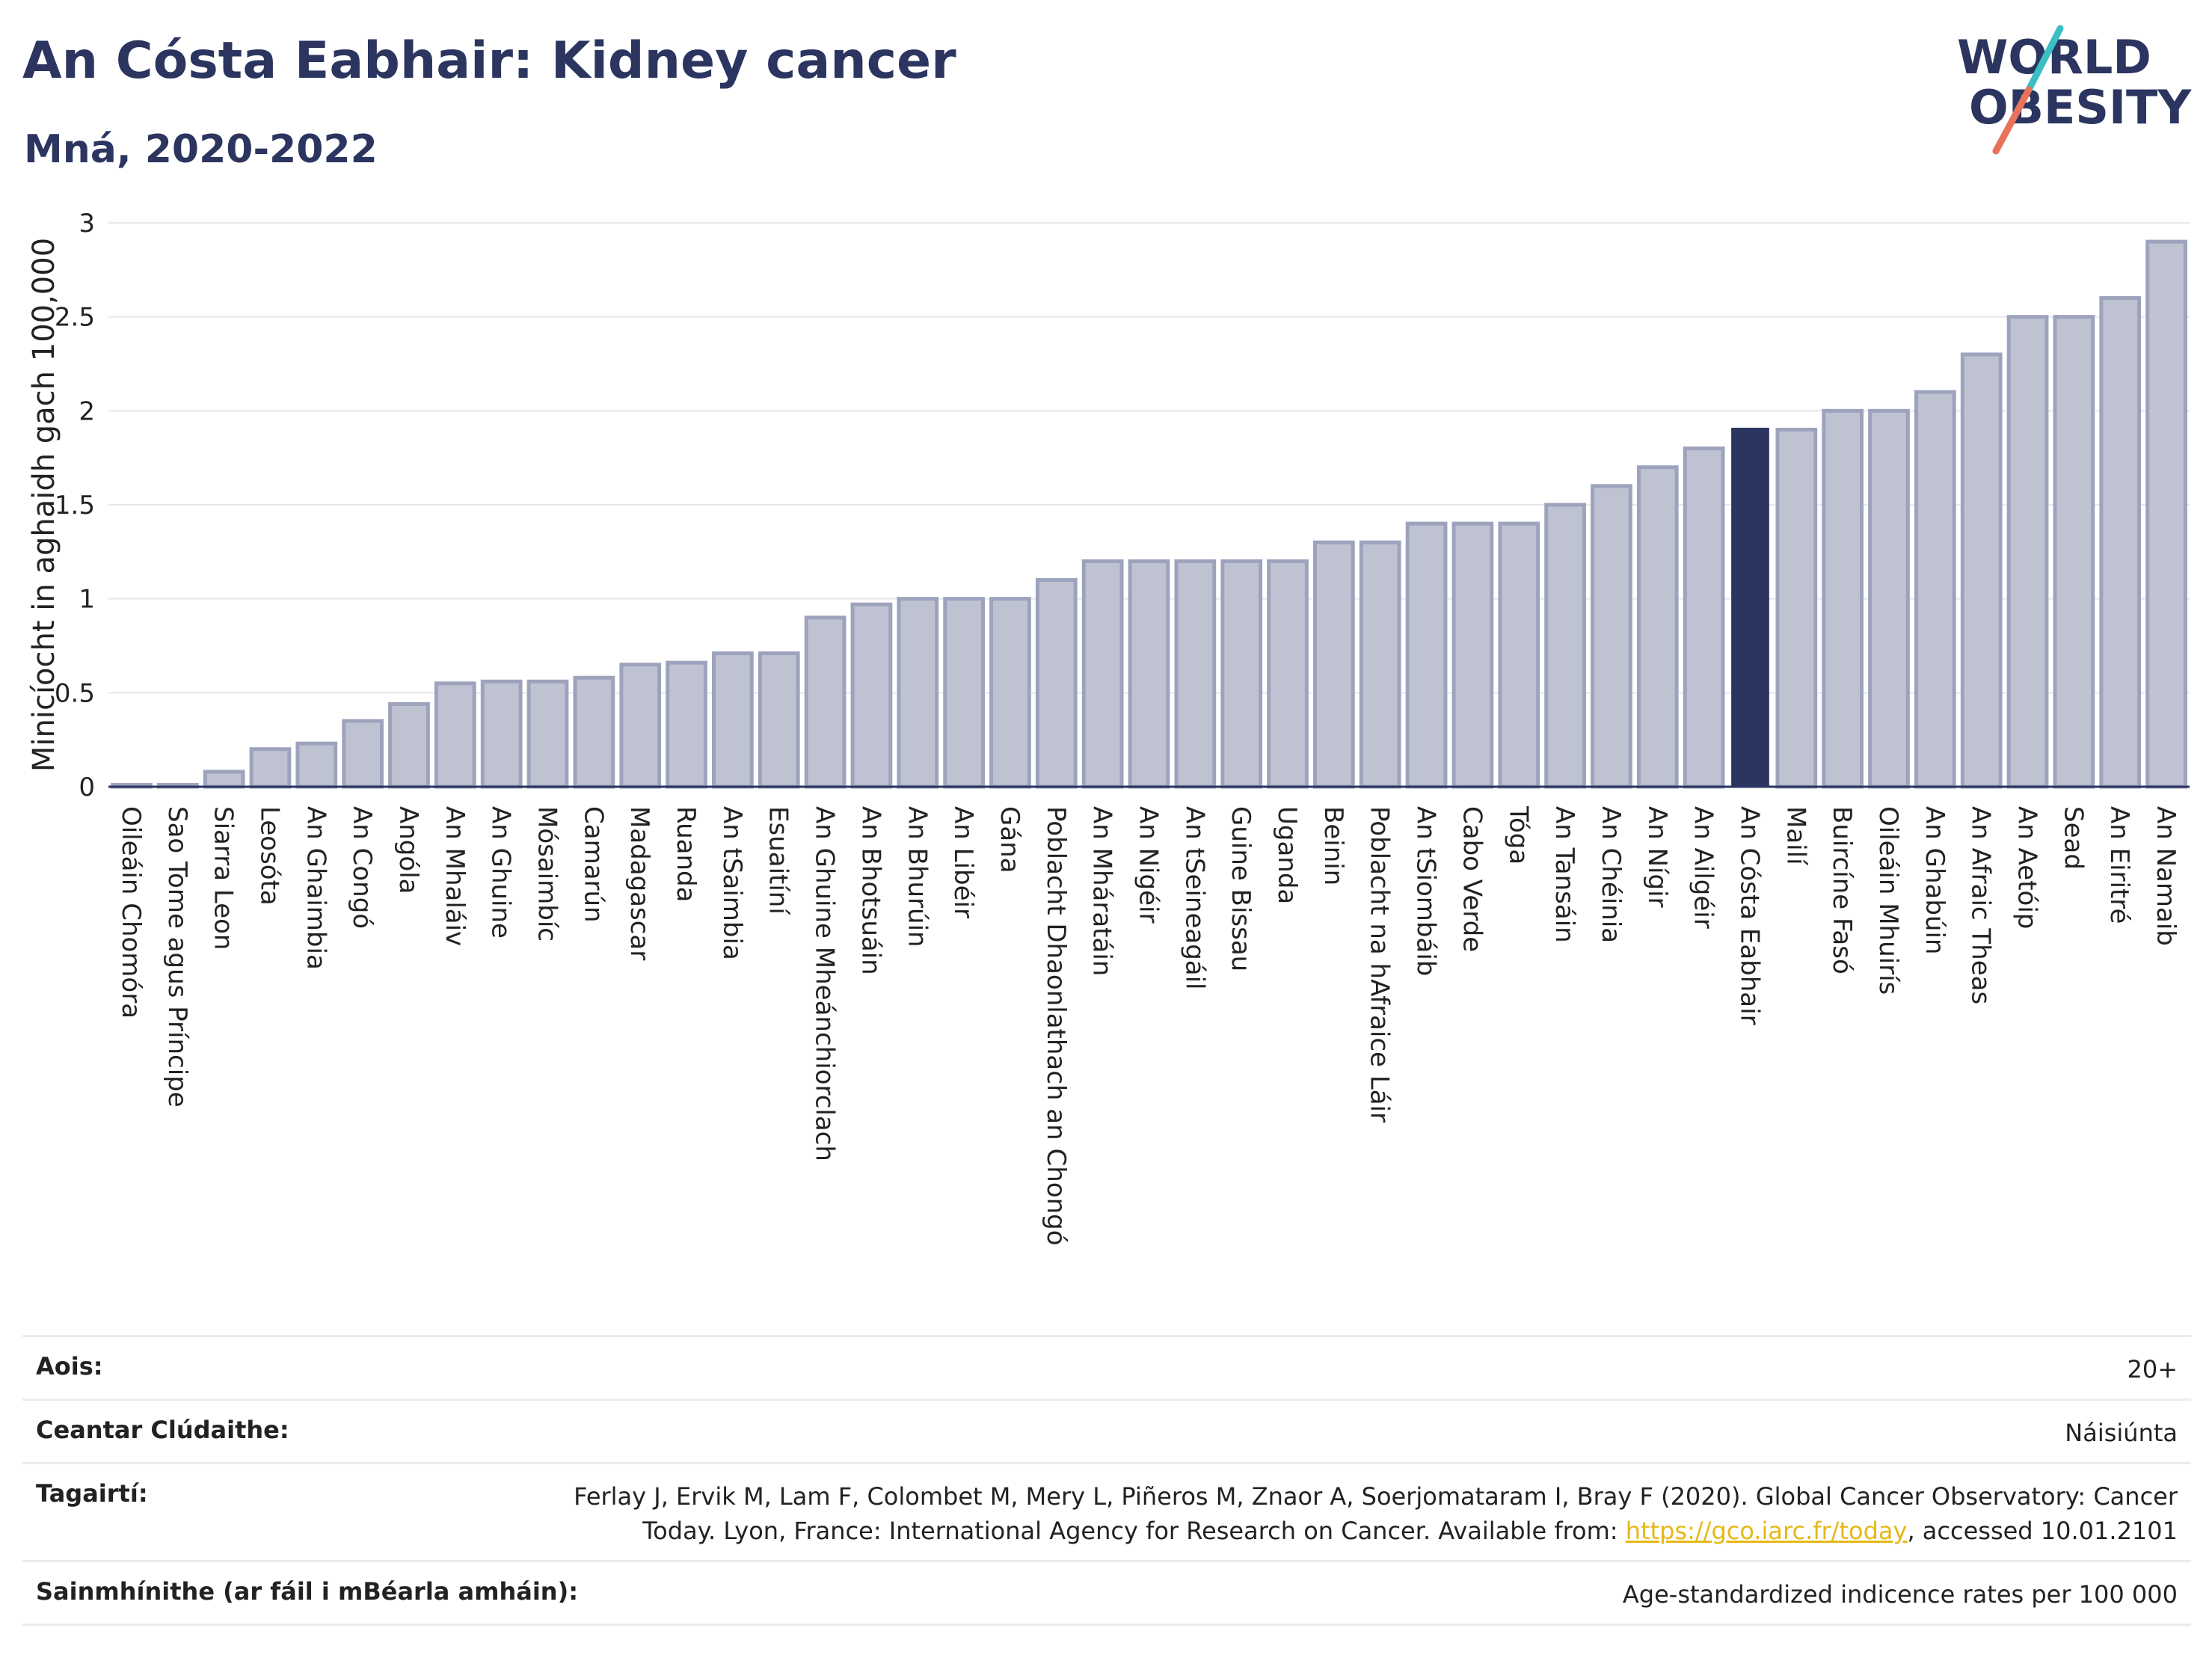  What do you see at coordinates (1564, 874) in the screenshot?
I see `x-tick-label: An Tansáin` at bounding box center [1564, 874].